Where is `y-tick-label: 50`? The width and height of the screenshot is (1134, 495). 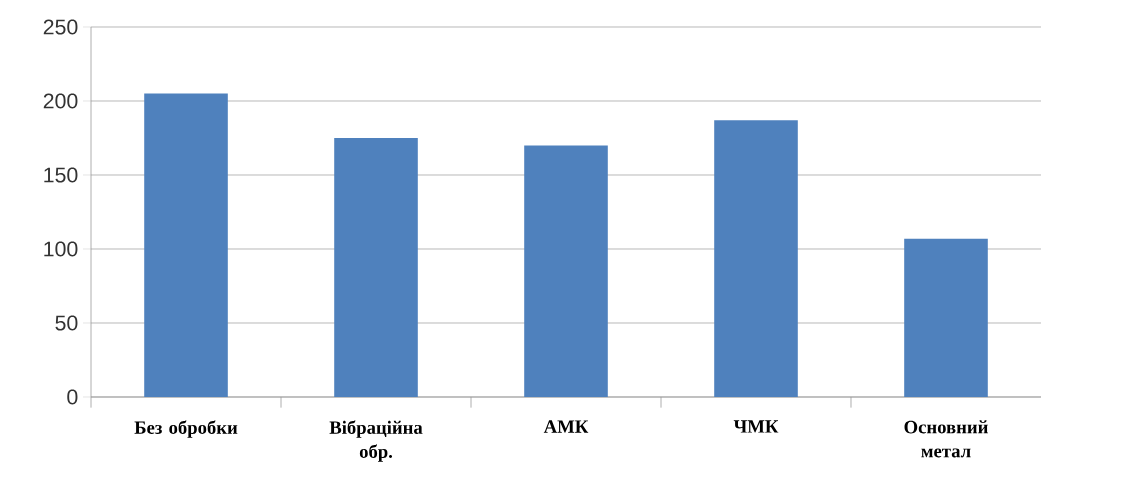
y-tick-label: 50 is located at coordinates (66, 323).